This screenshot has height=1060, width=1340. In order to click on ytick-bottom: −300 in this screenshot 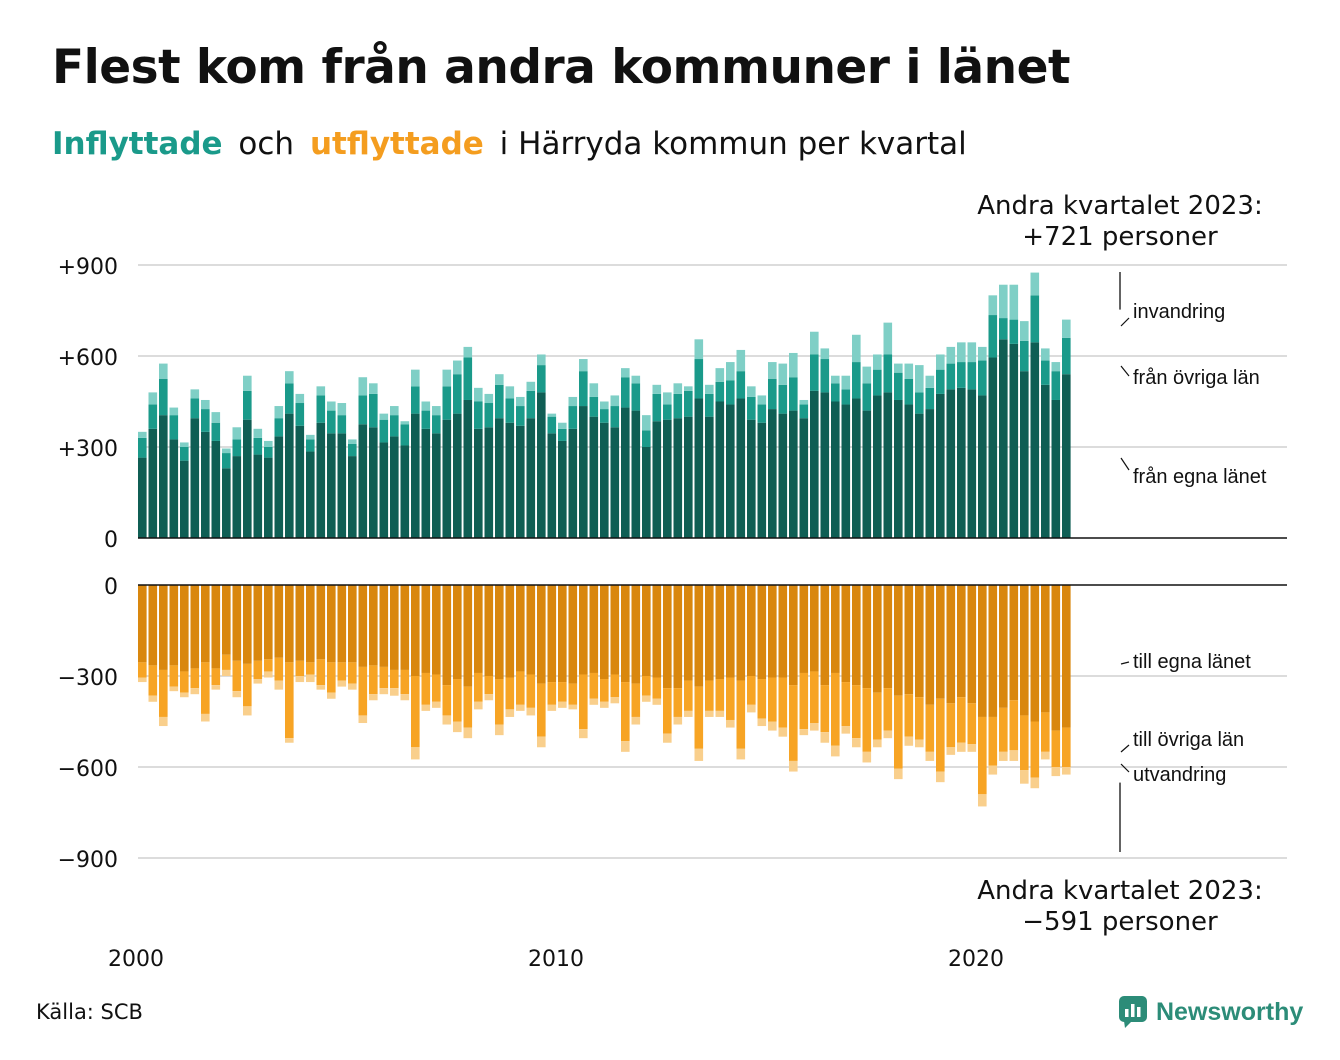, I will do `click(88, 678)`.